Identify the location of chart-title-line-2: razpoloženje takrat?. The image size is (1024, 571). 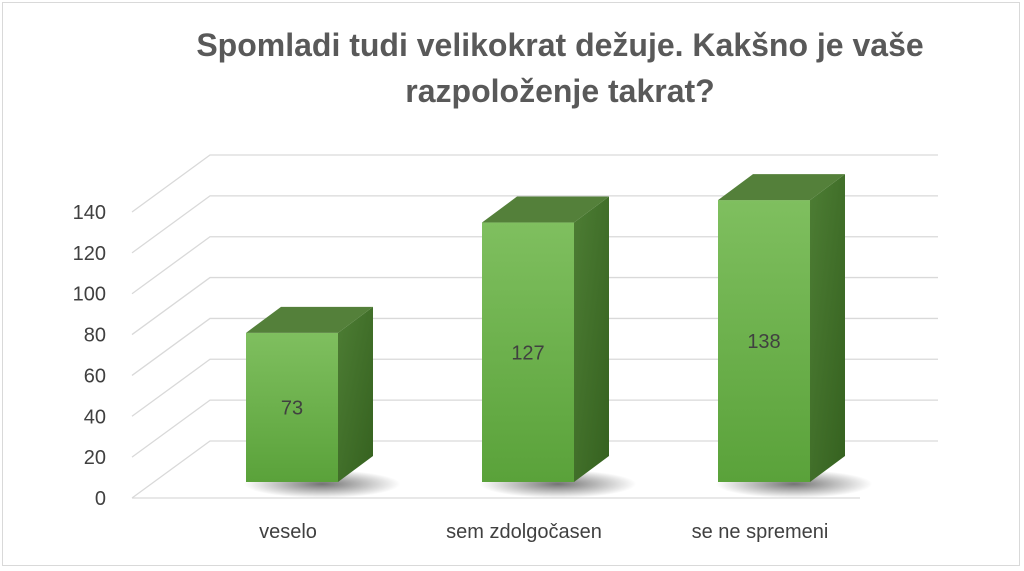
(560, 91).